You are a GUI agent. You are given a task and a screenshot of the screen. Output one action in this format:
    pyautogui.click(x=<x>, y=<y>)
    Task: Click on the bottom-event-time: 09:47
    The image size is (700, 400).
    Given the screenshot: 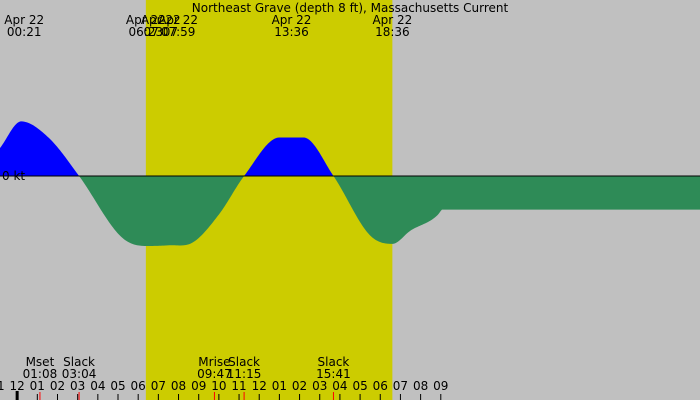 What is the action you would take?
    pyautogui.click(x=214, y=374)
    